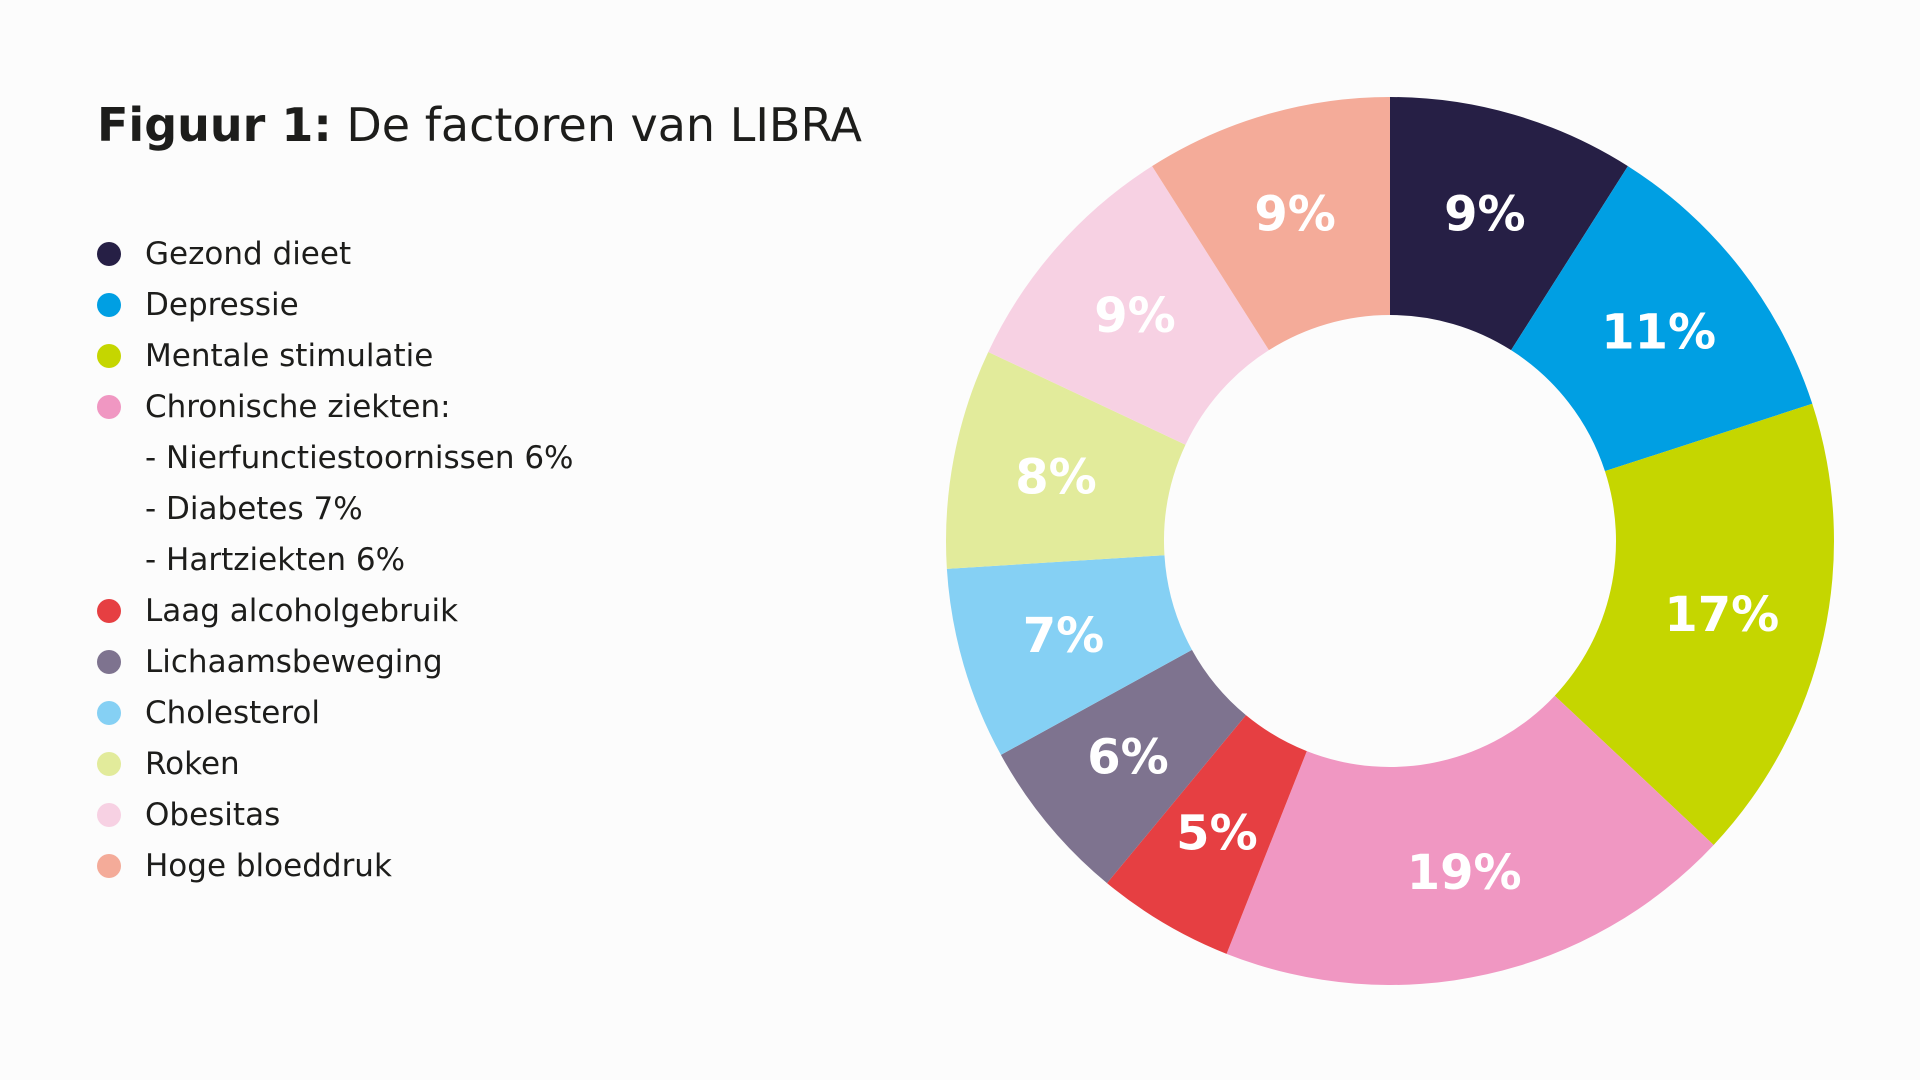 The height and width of the screenshot is (1080, 1920). I want to click on chart-title: Figuur 1: De factoren van LIBRA, so click(479, 125).